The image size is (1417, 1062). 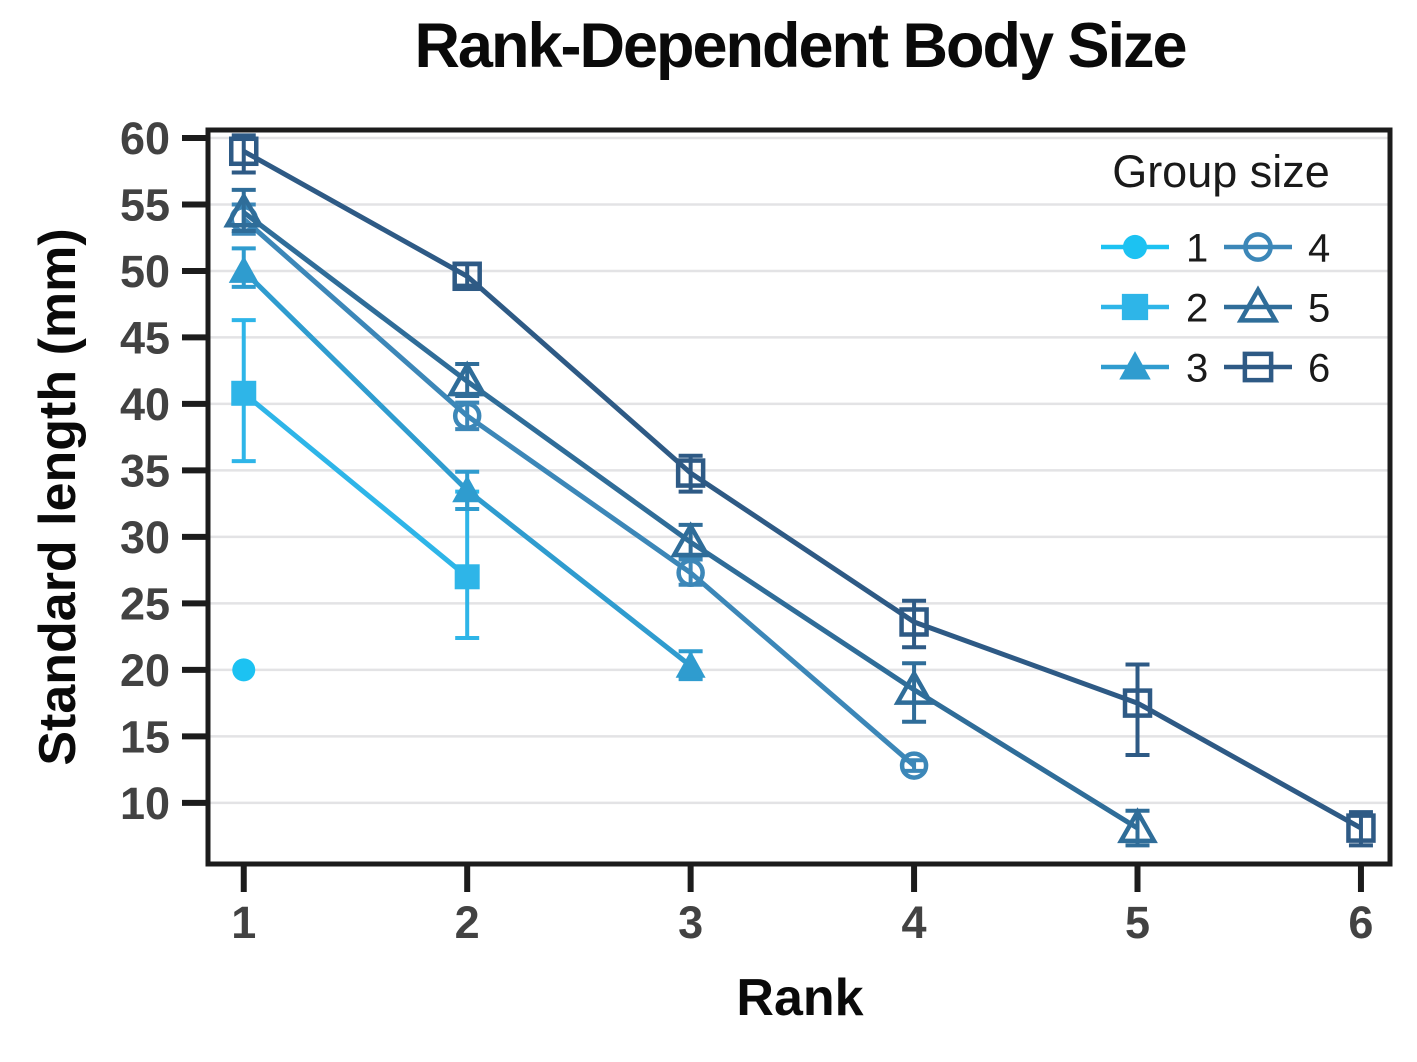 I want to click on x-tick-label: 5, so click(x=1137, y=922).